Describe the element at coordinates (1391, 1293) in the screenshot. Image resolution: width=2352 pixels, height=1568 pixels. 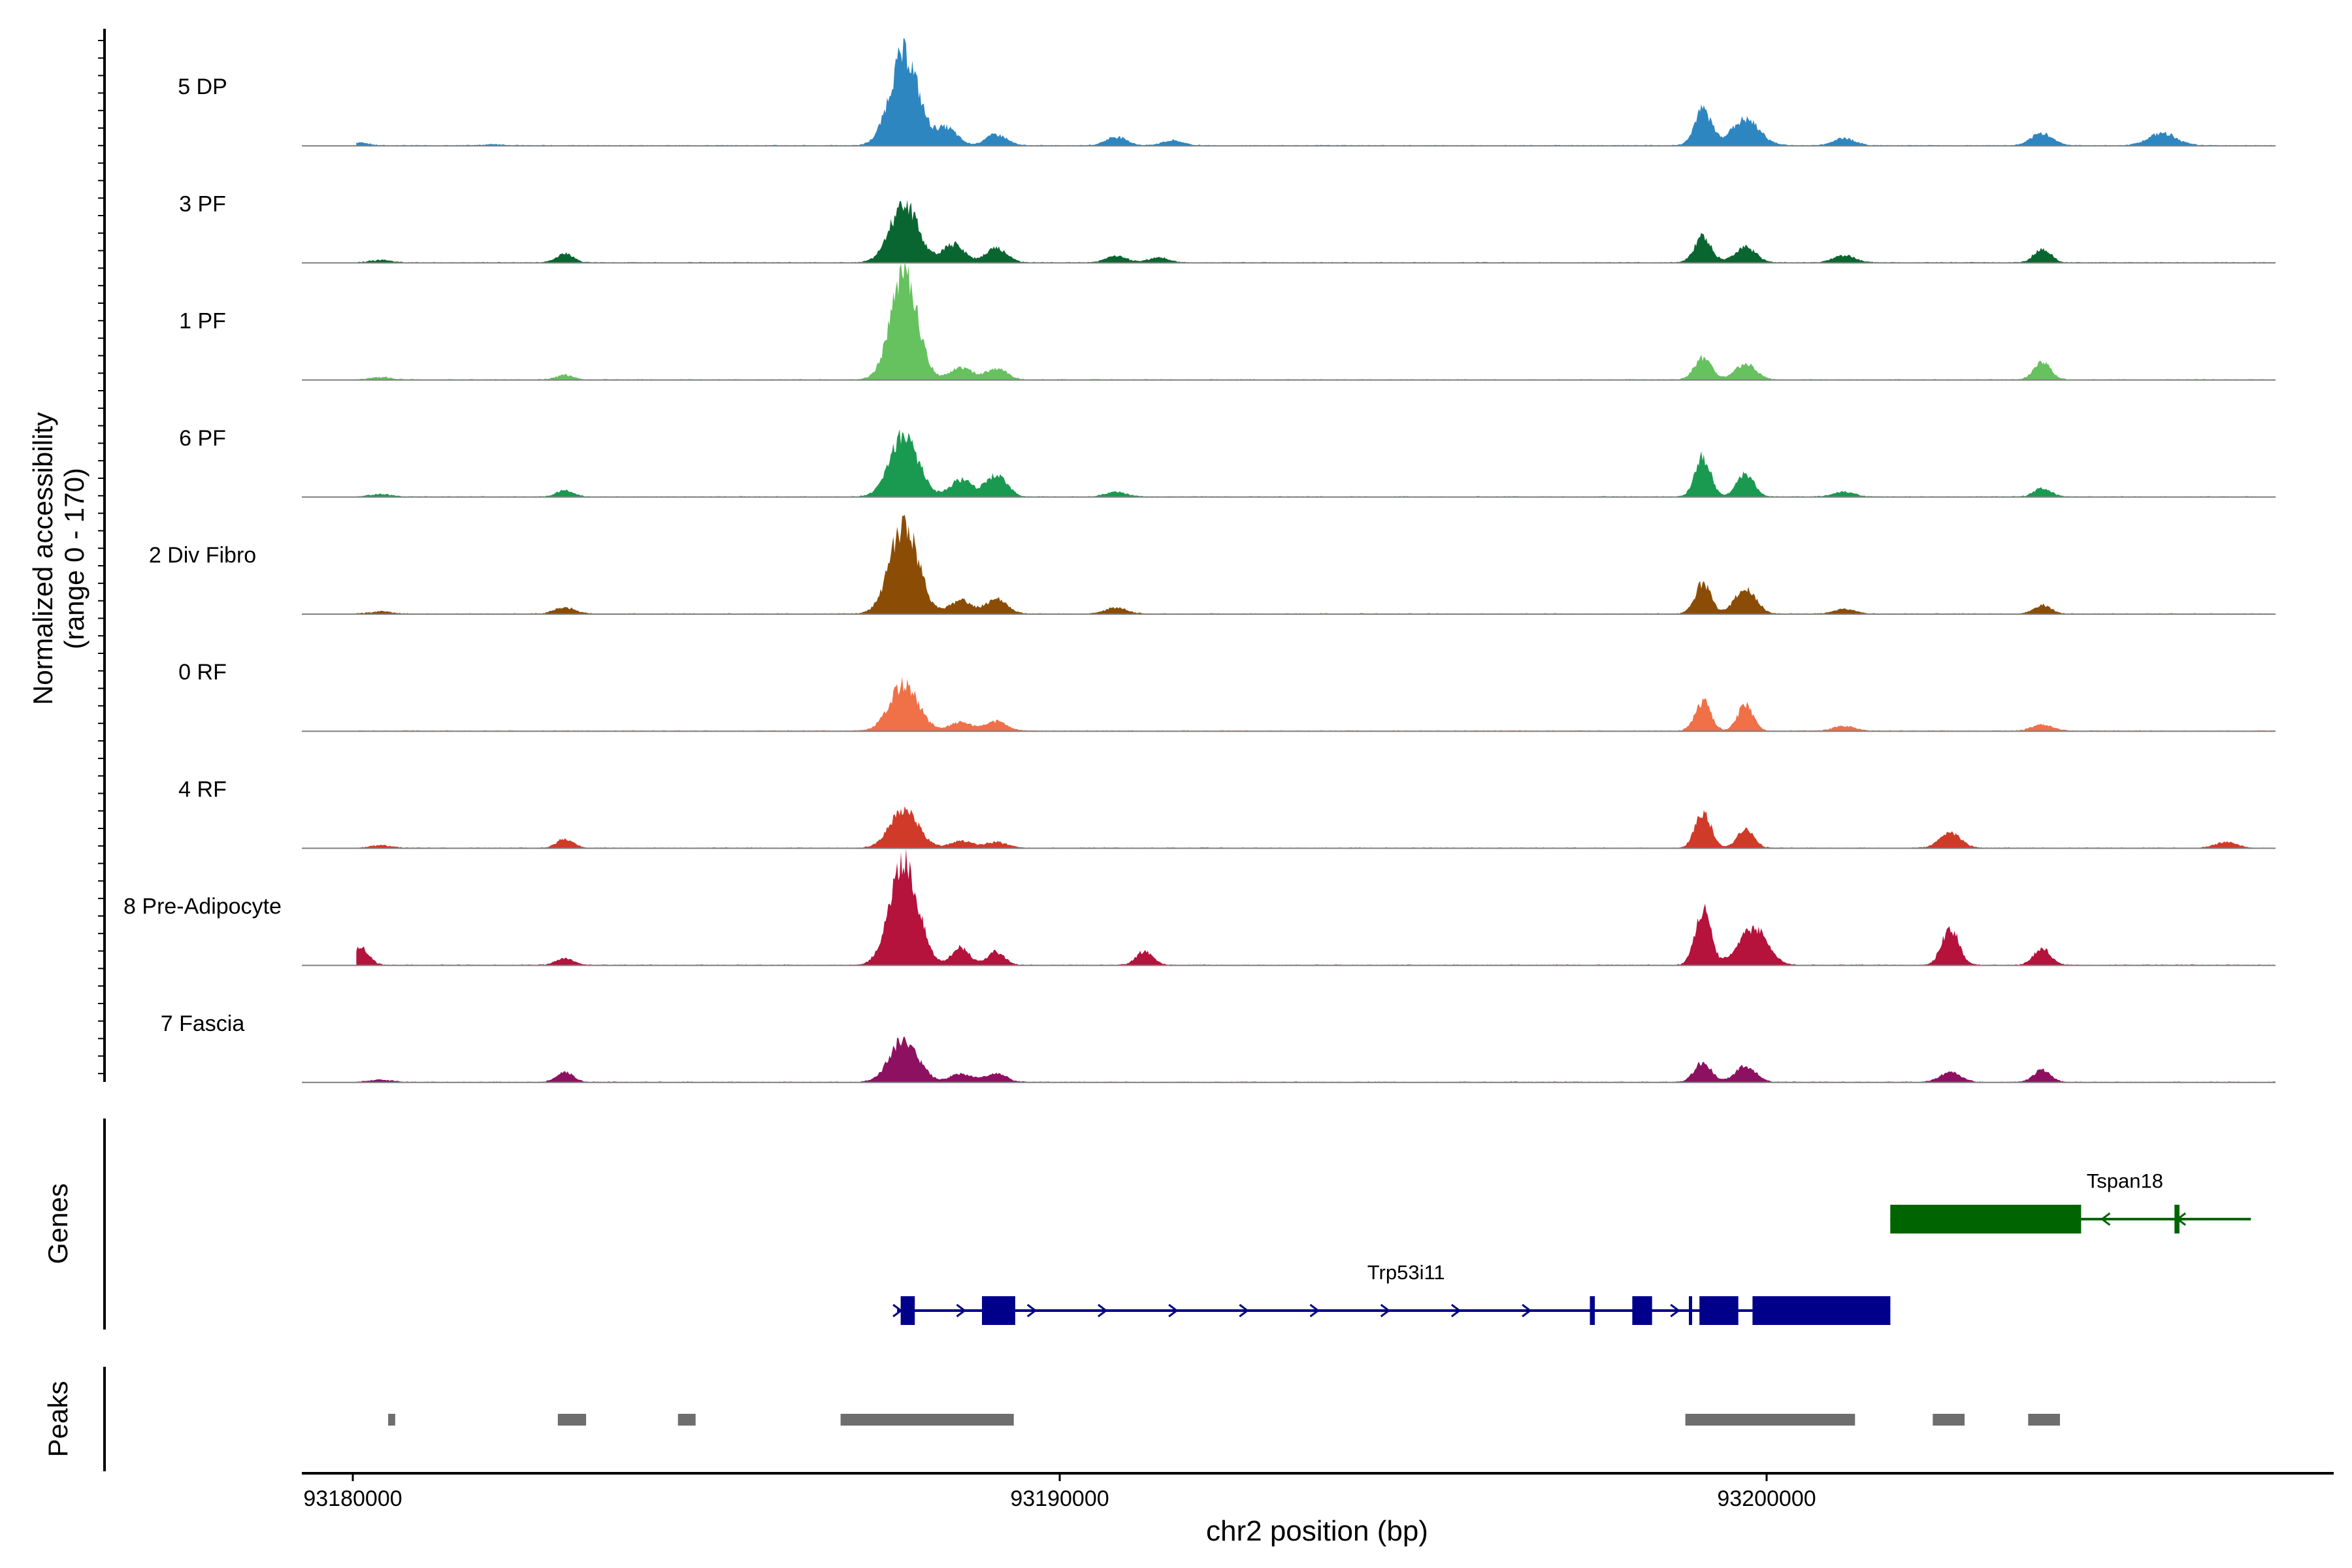
I see `gene-model: Trp53i11` at that location.